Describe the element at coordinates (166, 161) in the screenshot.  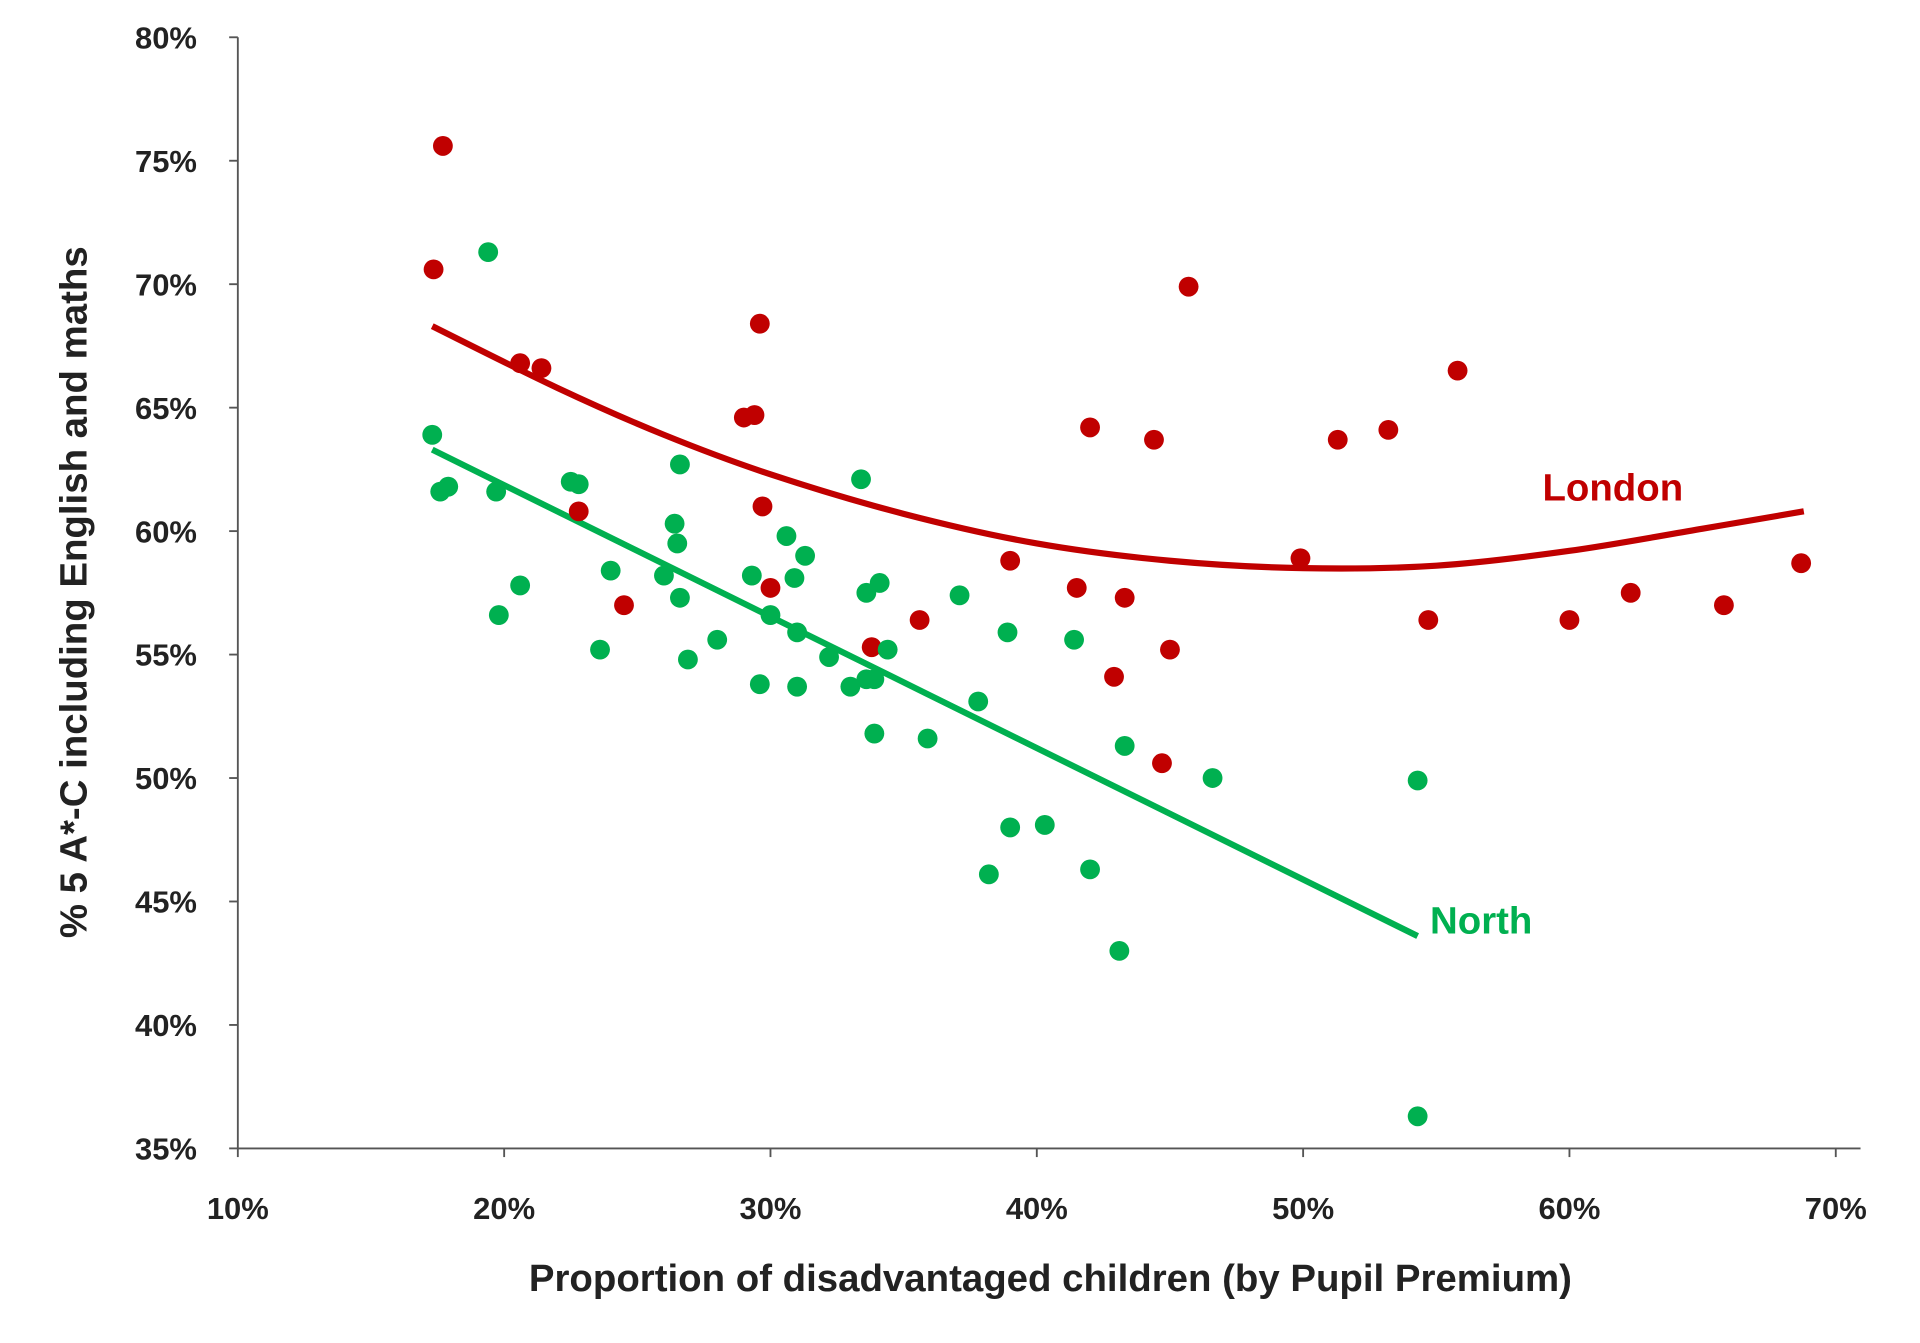
I see `y-tick-label: 75%` at that location.